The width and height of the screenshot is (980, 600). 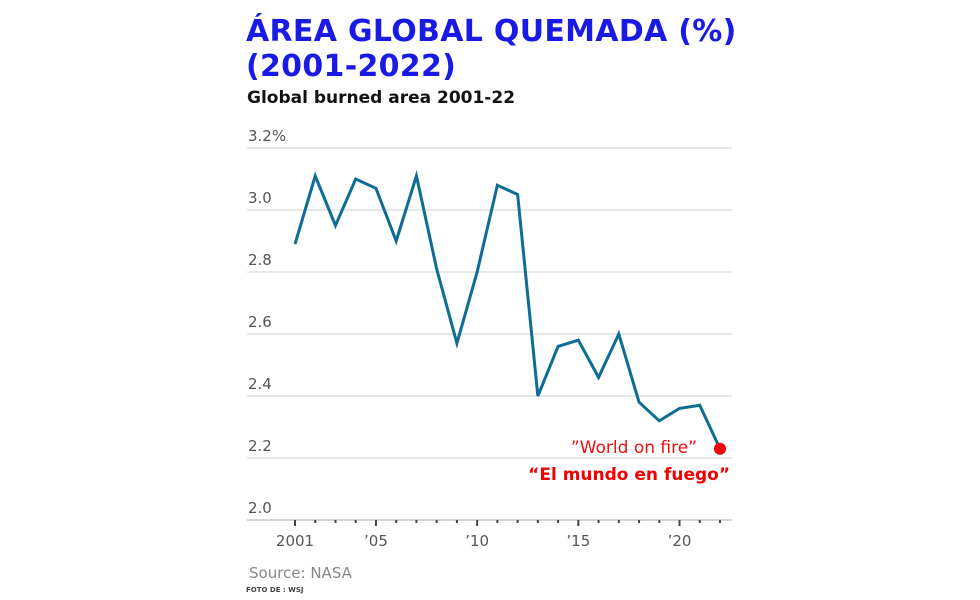 I want to click on y-tick-label: 2.0, so click(x=260, y=508).